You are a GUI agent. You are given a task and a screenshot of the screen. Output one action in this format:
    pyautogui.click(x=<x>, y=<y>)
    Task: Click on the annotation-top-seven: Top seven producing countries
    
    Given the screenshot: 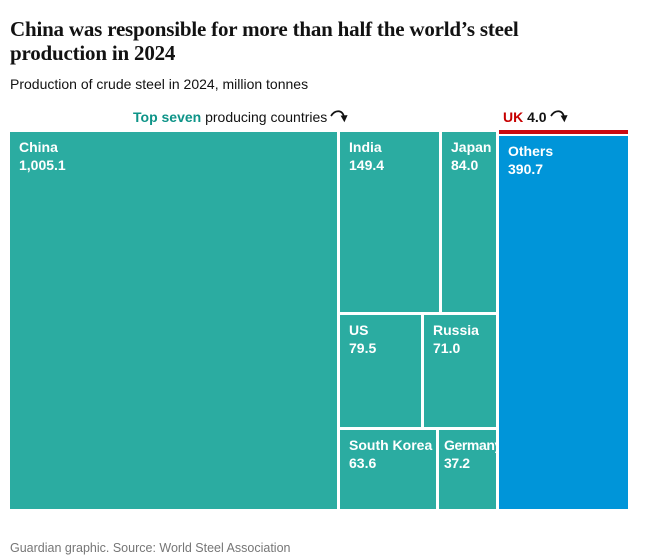 What is the action you would take?
    pyautogui.click(x=242, y=117)
    